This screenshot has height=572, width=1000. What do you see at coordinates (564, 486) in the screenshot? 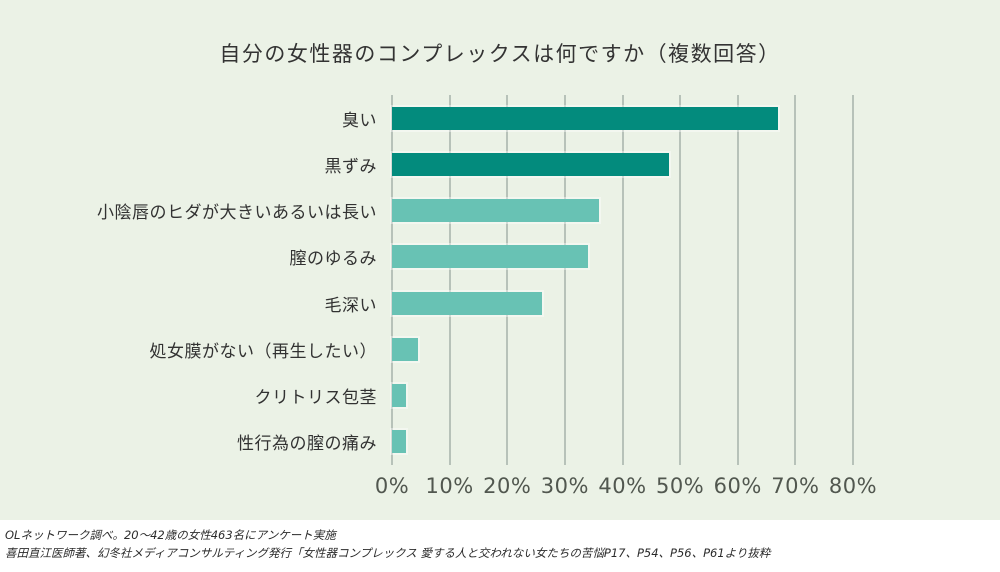
I see `x-tick-label: 30%` at bounding box center [564, 486].